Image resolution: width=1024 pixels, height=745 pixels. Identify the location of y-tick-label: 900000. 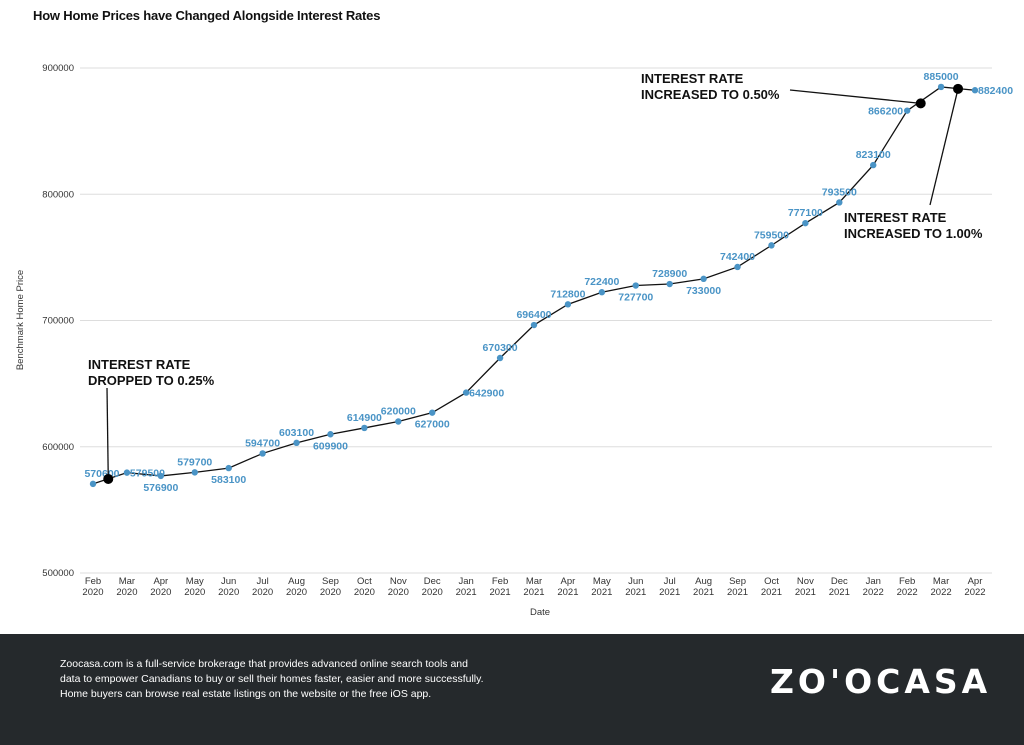
(58, 68).